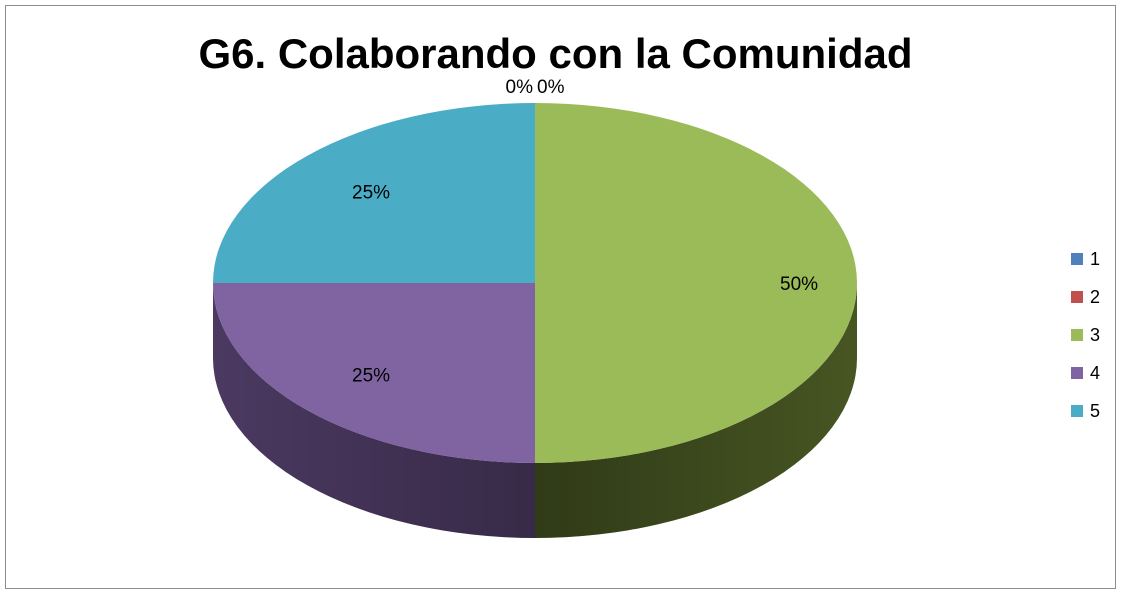 The width and height of the screenshot is (1123, 596). I want to click on data-label-2: 0%, so click(551, 87).